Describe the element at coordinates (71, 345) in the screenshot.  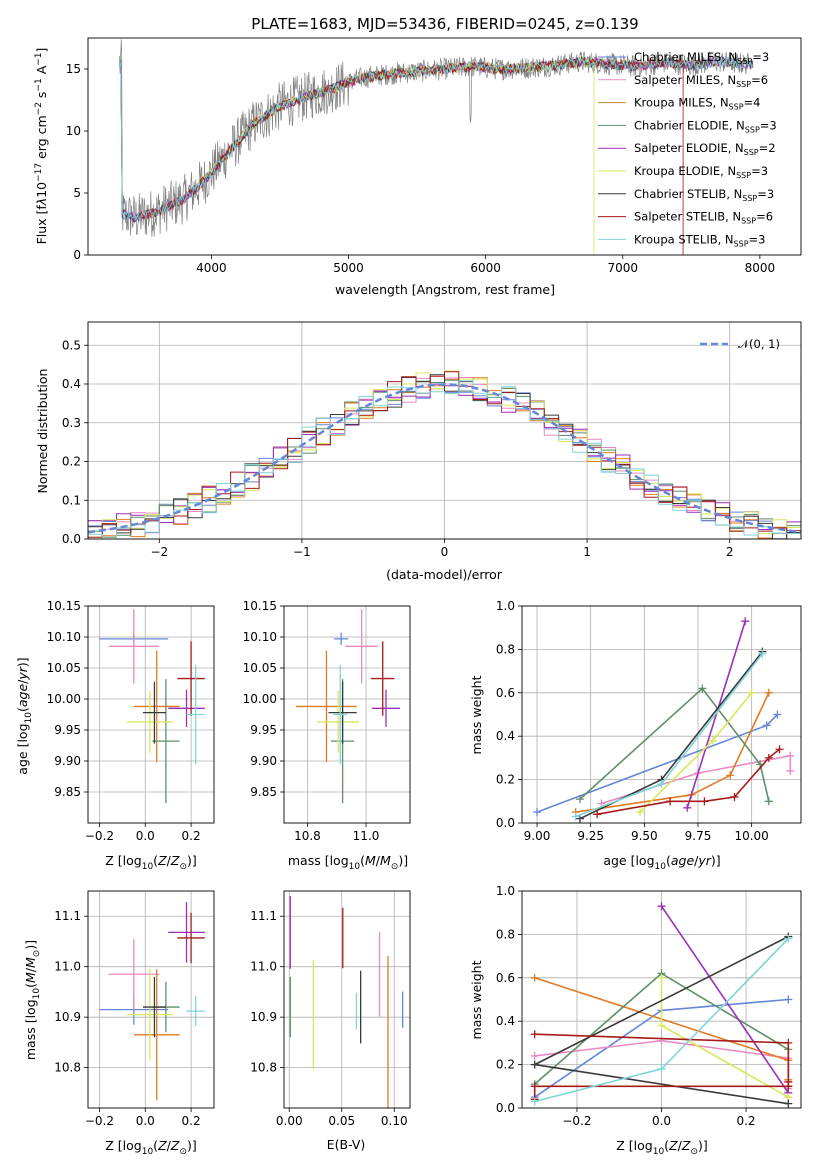
I see `y-tick-label: 0.5` at that location.